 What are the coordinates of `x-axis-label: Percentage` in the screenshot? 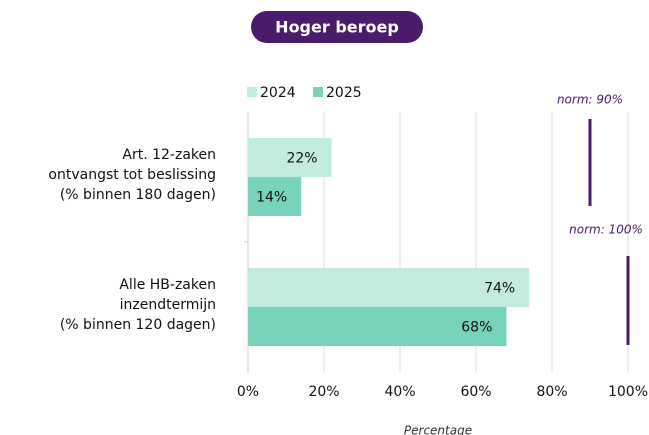 It's located at (438, 429).